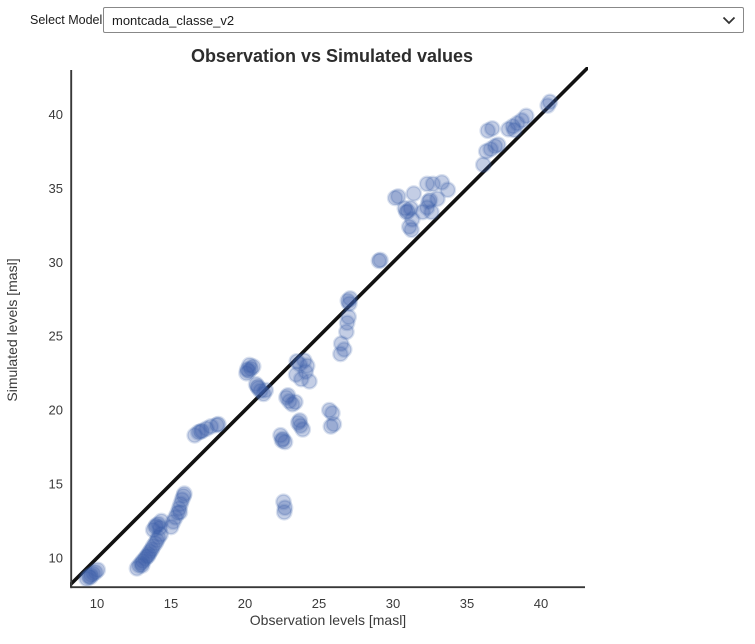 This screenshot has width=755, height=644. What do you see at coordinates (423, 20) in the screenshot?
I see `model-select: montcada_classe_v2` at bounding box center [423, 20].